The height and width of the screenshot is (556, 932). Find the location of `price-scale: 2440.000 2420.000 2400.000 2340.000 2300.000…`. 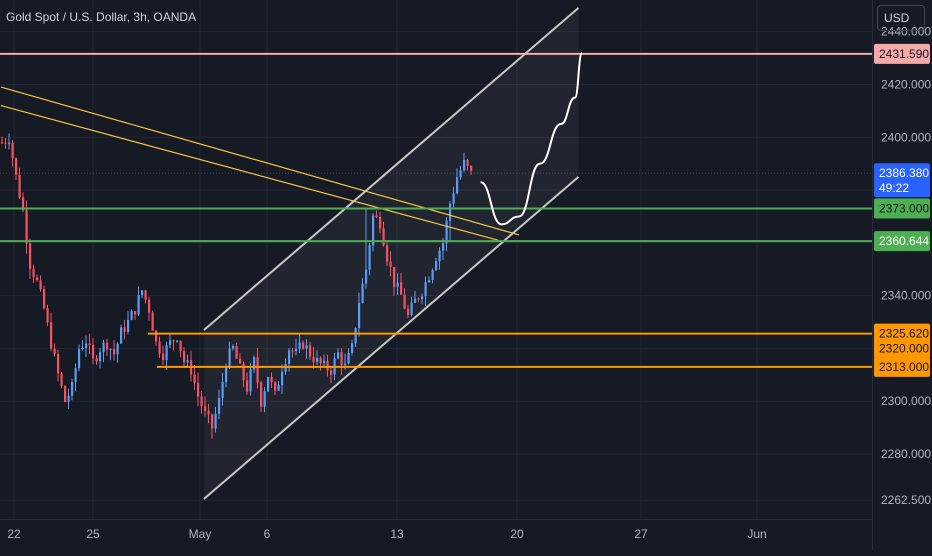

price-scale: 2440.000 2420.000 2400.000 2340.000 2300.000… is located at coordinates (902, 275).